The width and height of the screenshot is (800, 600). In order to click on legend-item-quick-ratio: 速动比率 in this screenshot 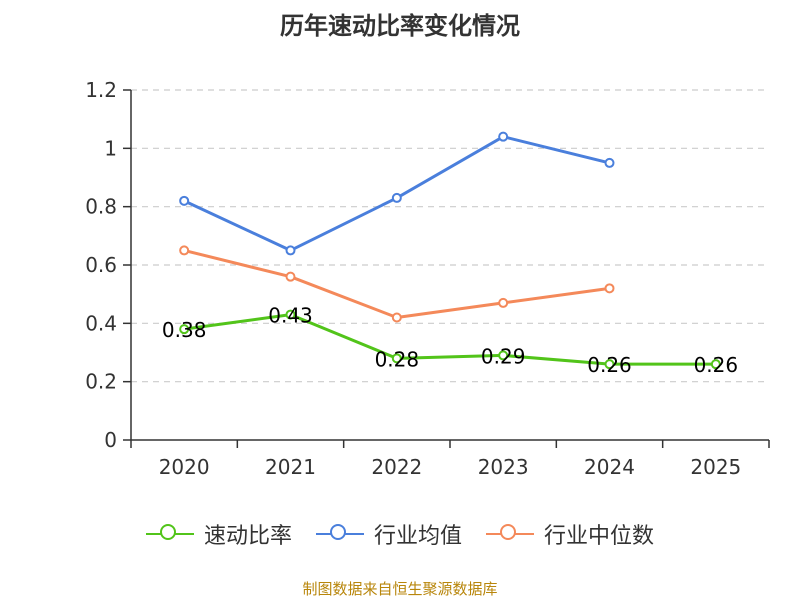, I will do `click(218, 534)`.